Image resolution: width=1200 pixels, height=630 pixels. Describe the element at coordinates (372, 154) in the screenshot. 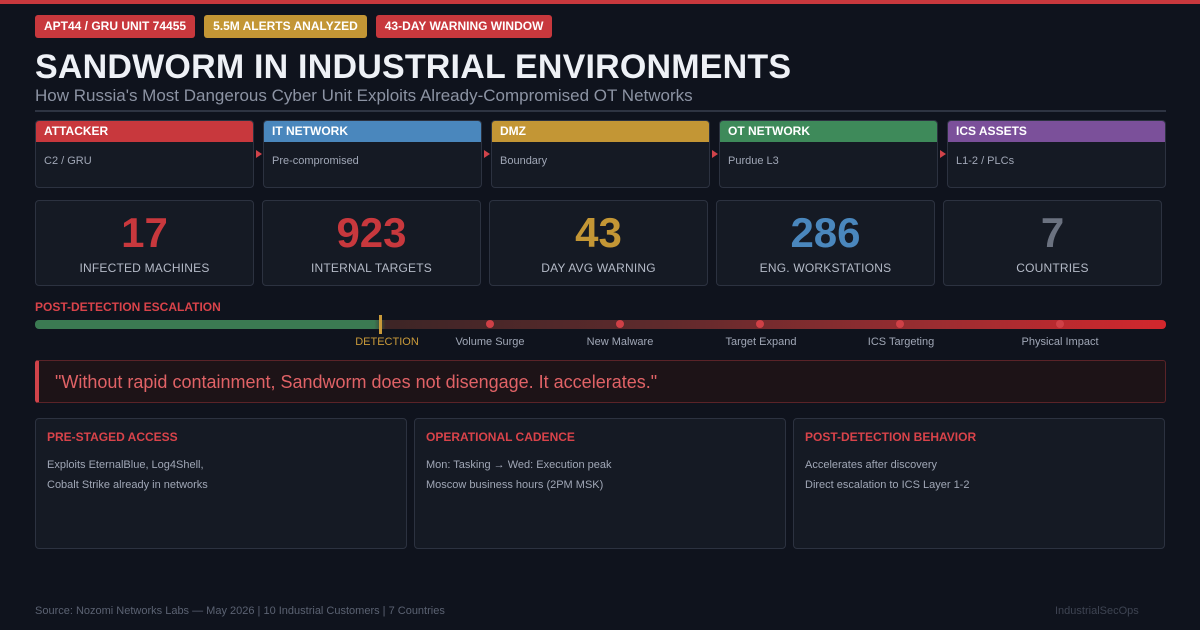

I see `chain-node-it-network: IT NETWORK Pre-compromised` at that location.